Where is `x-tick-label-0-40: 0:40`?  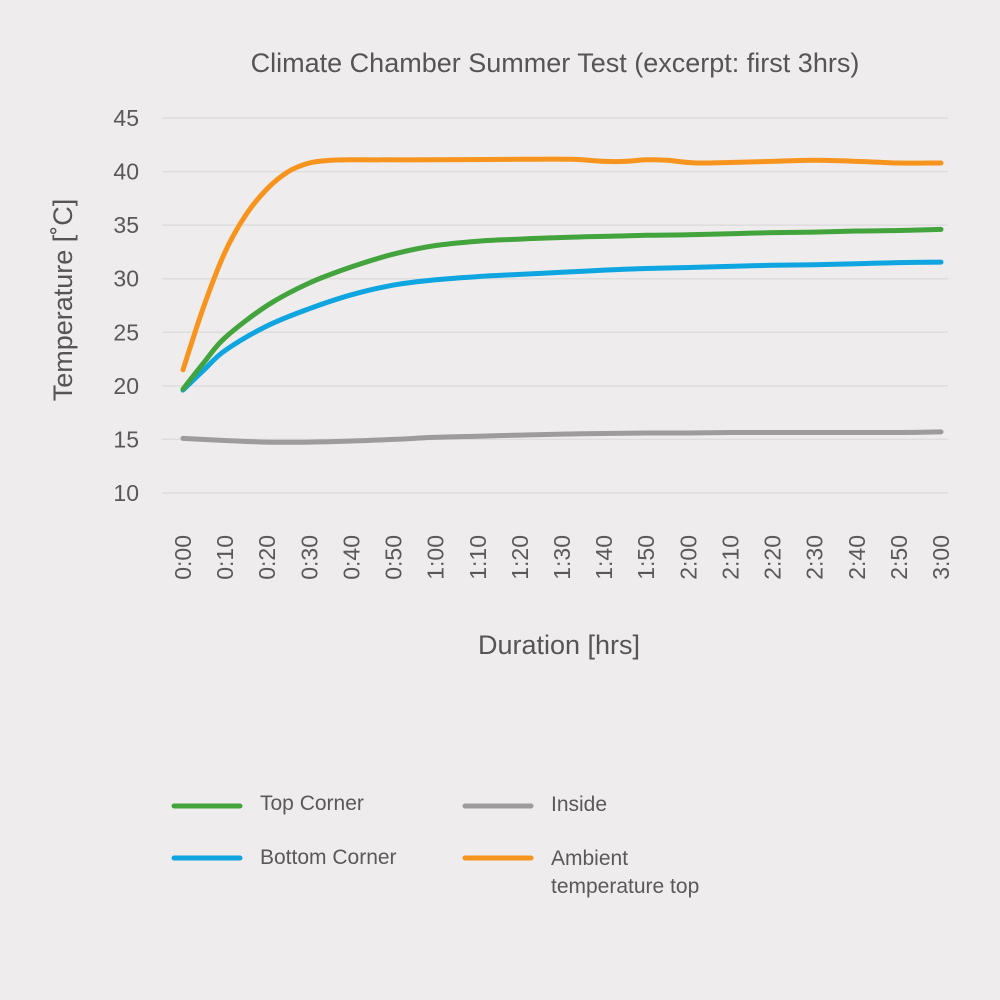
x-tick-label-0-40: 0:40 is located at coordinates (351, 557).